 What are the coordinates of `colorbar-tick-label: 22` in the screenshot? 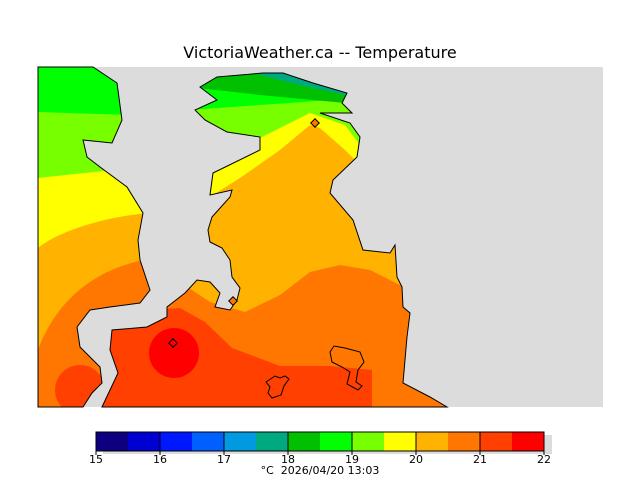 It's located at (544, 459).